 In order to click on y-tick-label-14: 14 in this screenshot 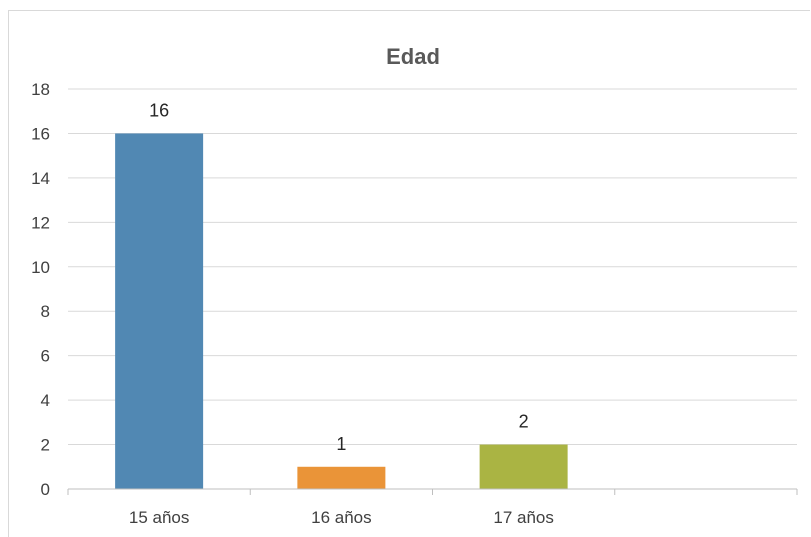, I will do `click(40, 178)`.